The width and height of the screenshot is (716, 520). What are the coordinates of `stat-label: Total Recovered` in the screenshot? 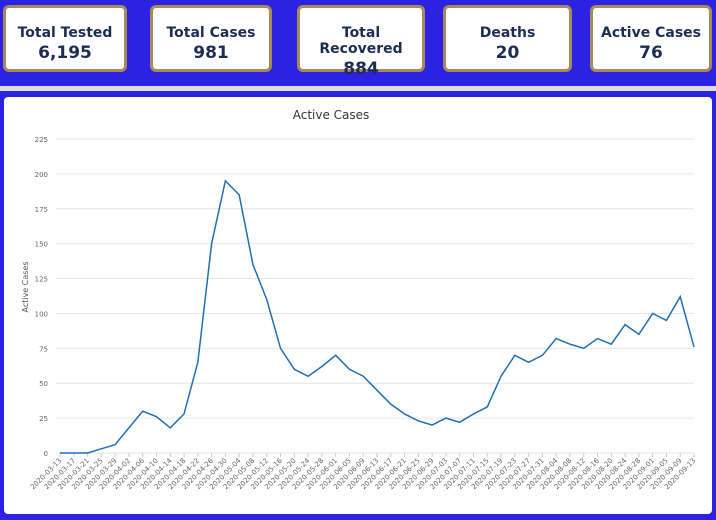 It's located at (361, 41).